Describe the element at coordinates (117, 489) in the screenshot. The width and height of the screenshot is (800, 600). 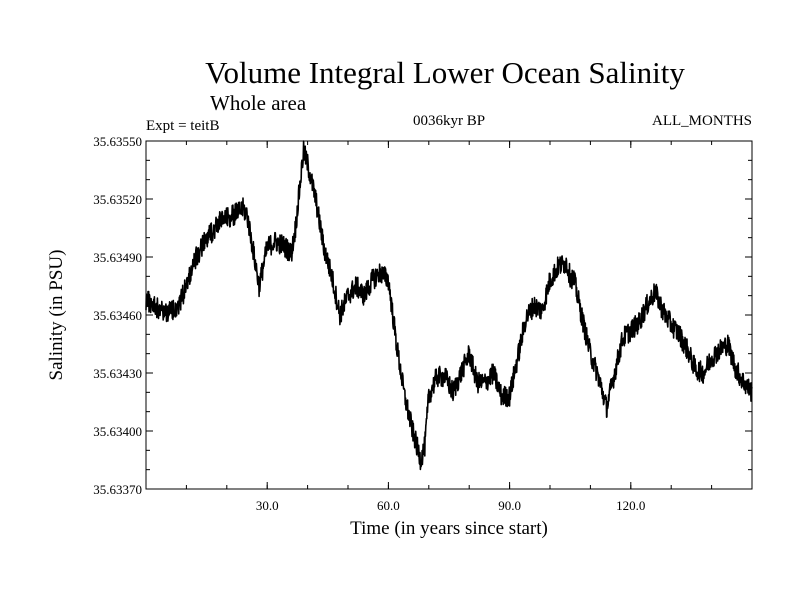
I see `y-tick-label: 35.63370` at that location.